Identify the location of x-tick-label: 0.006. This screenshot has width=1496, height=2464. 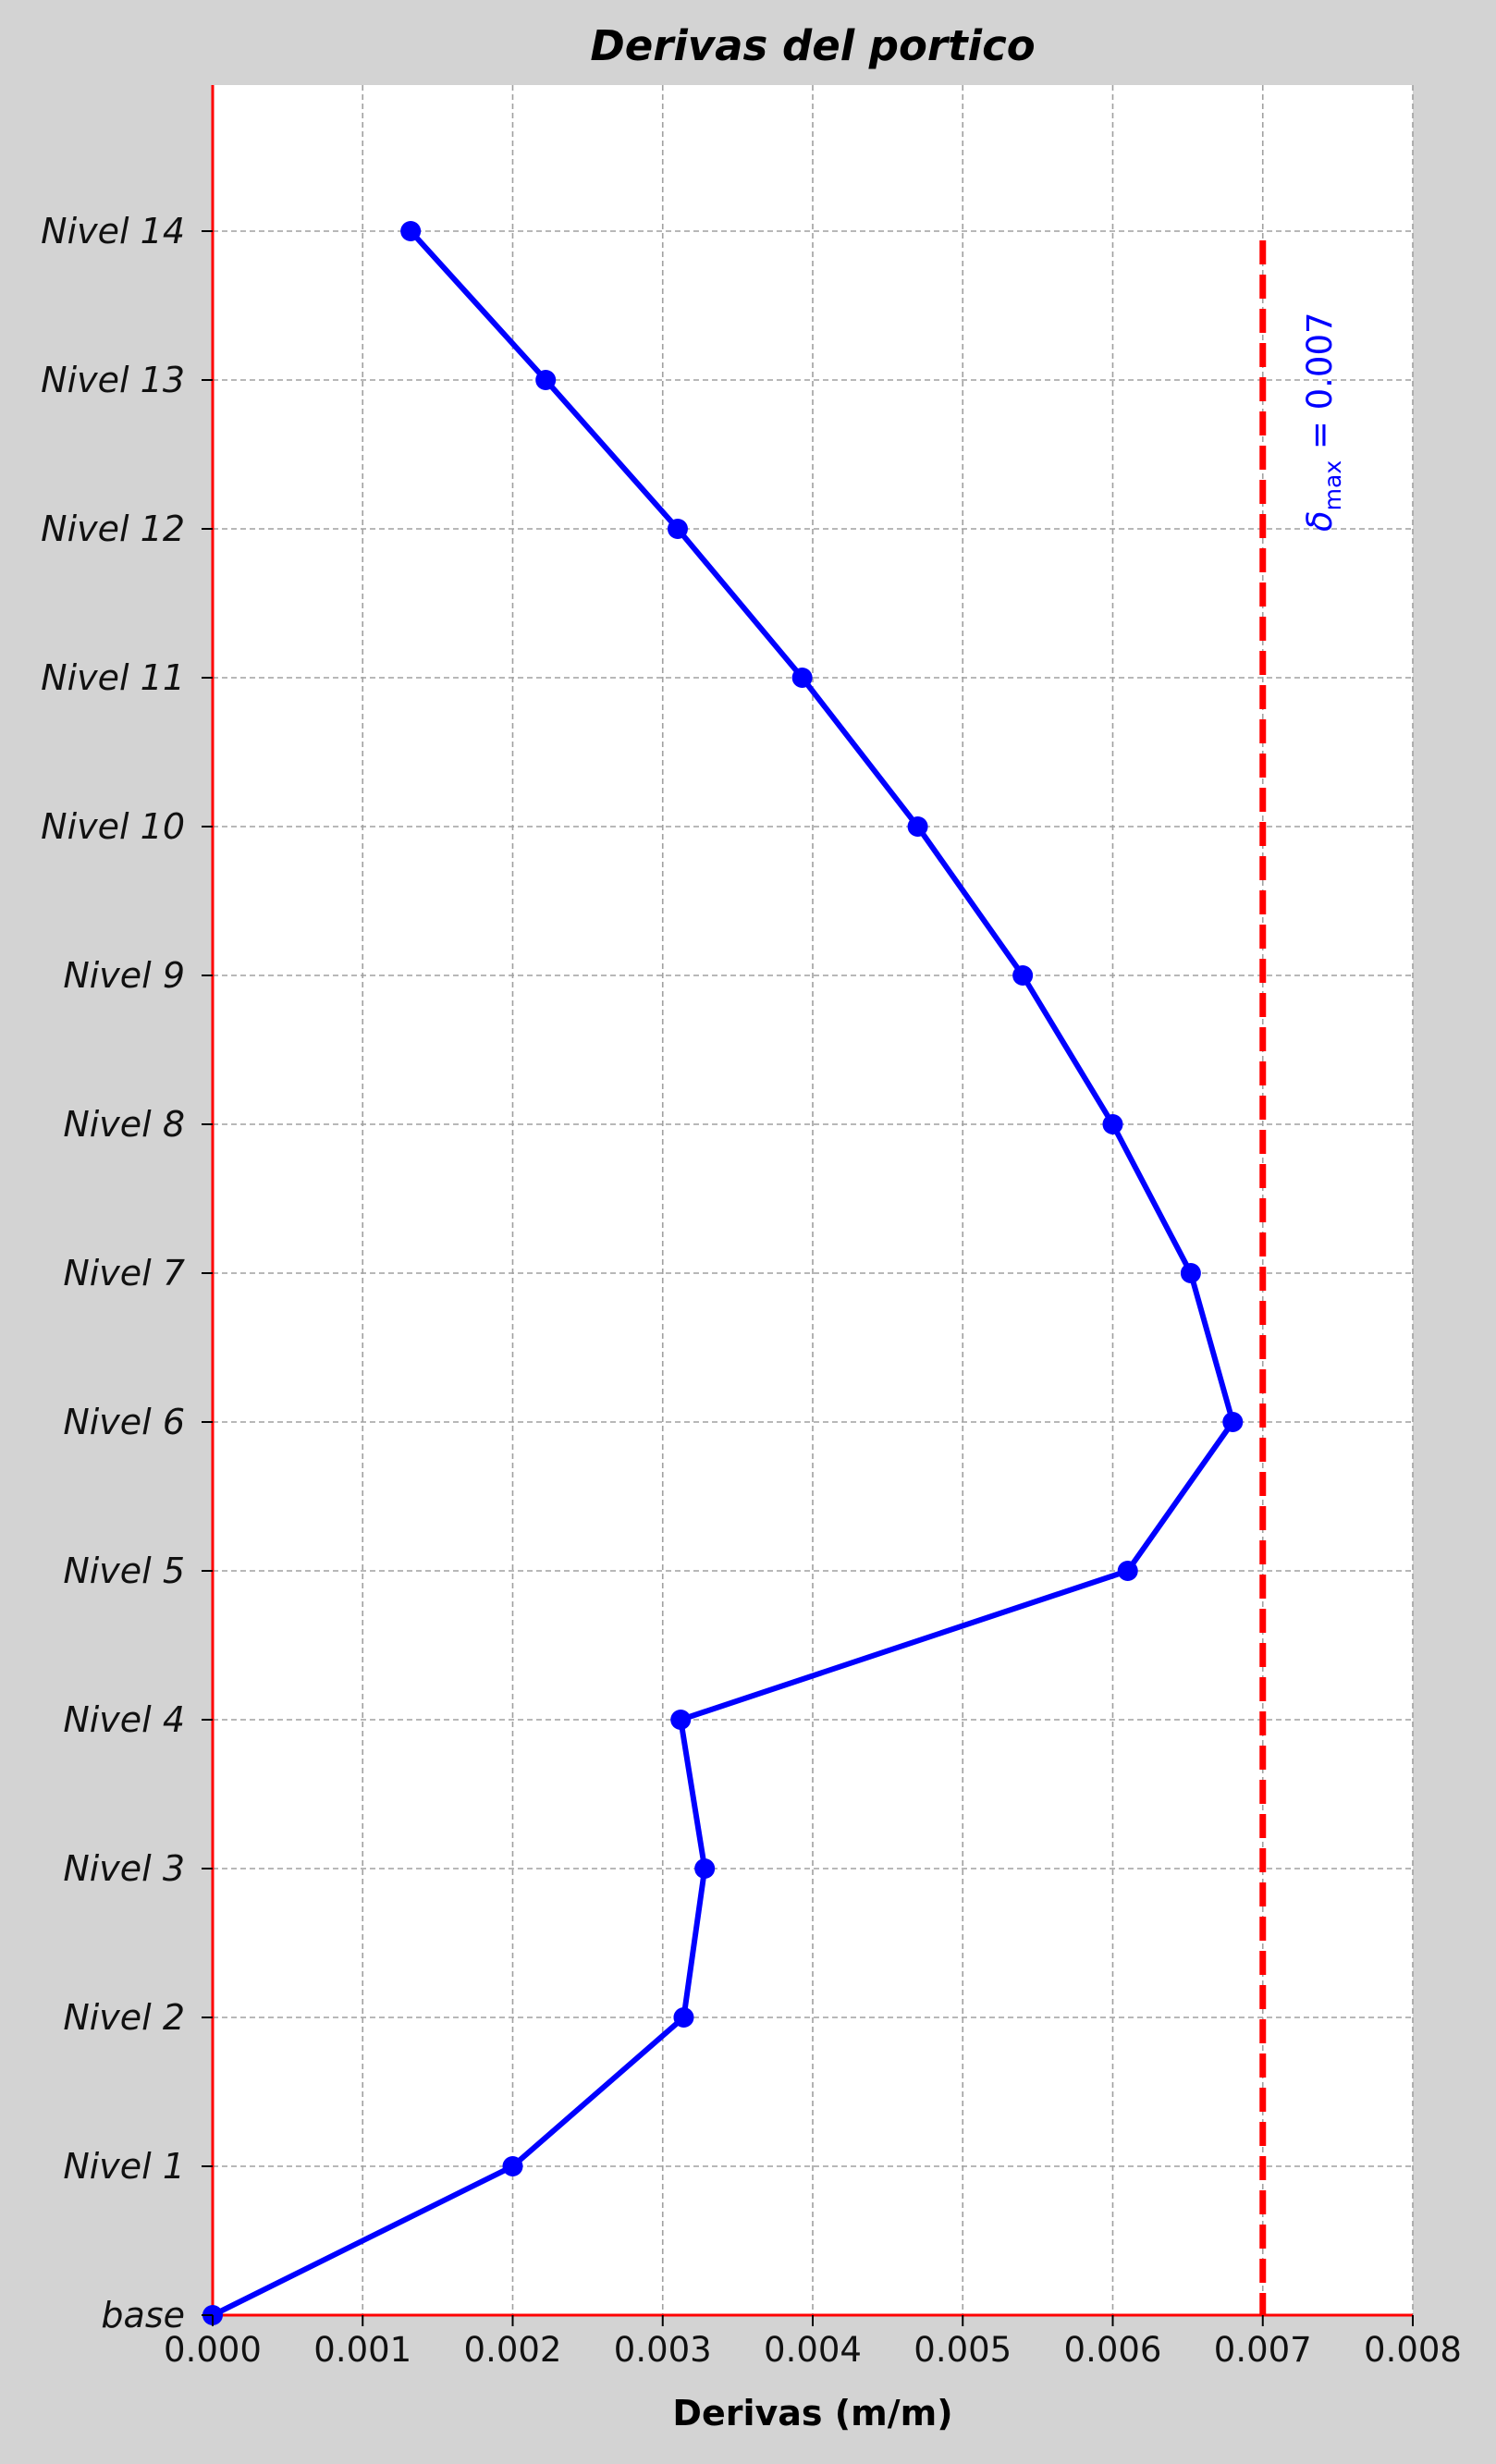
(1113, 2350).